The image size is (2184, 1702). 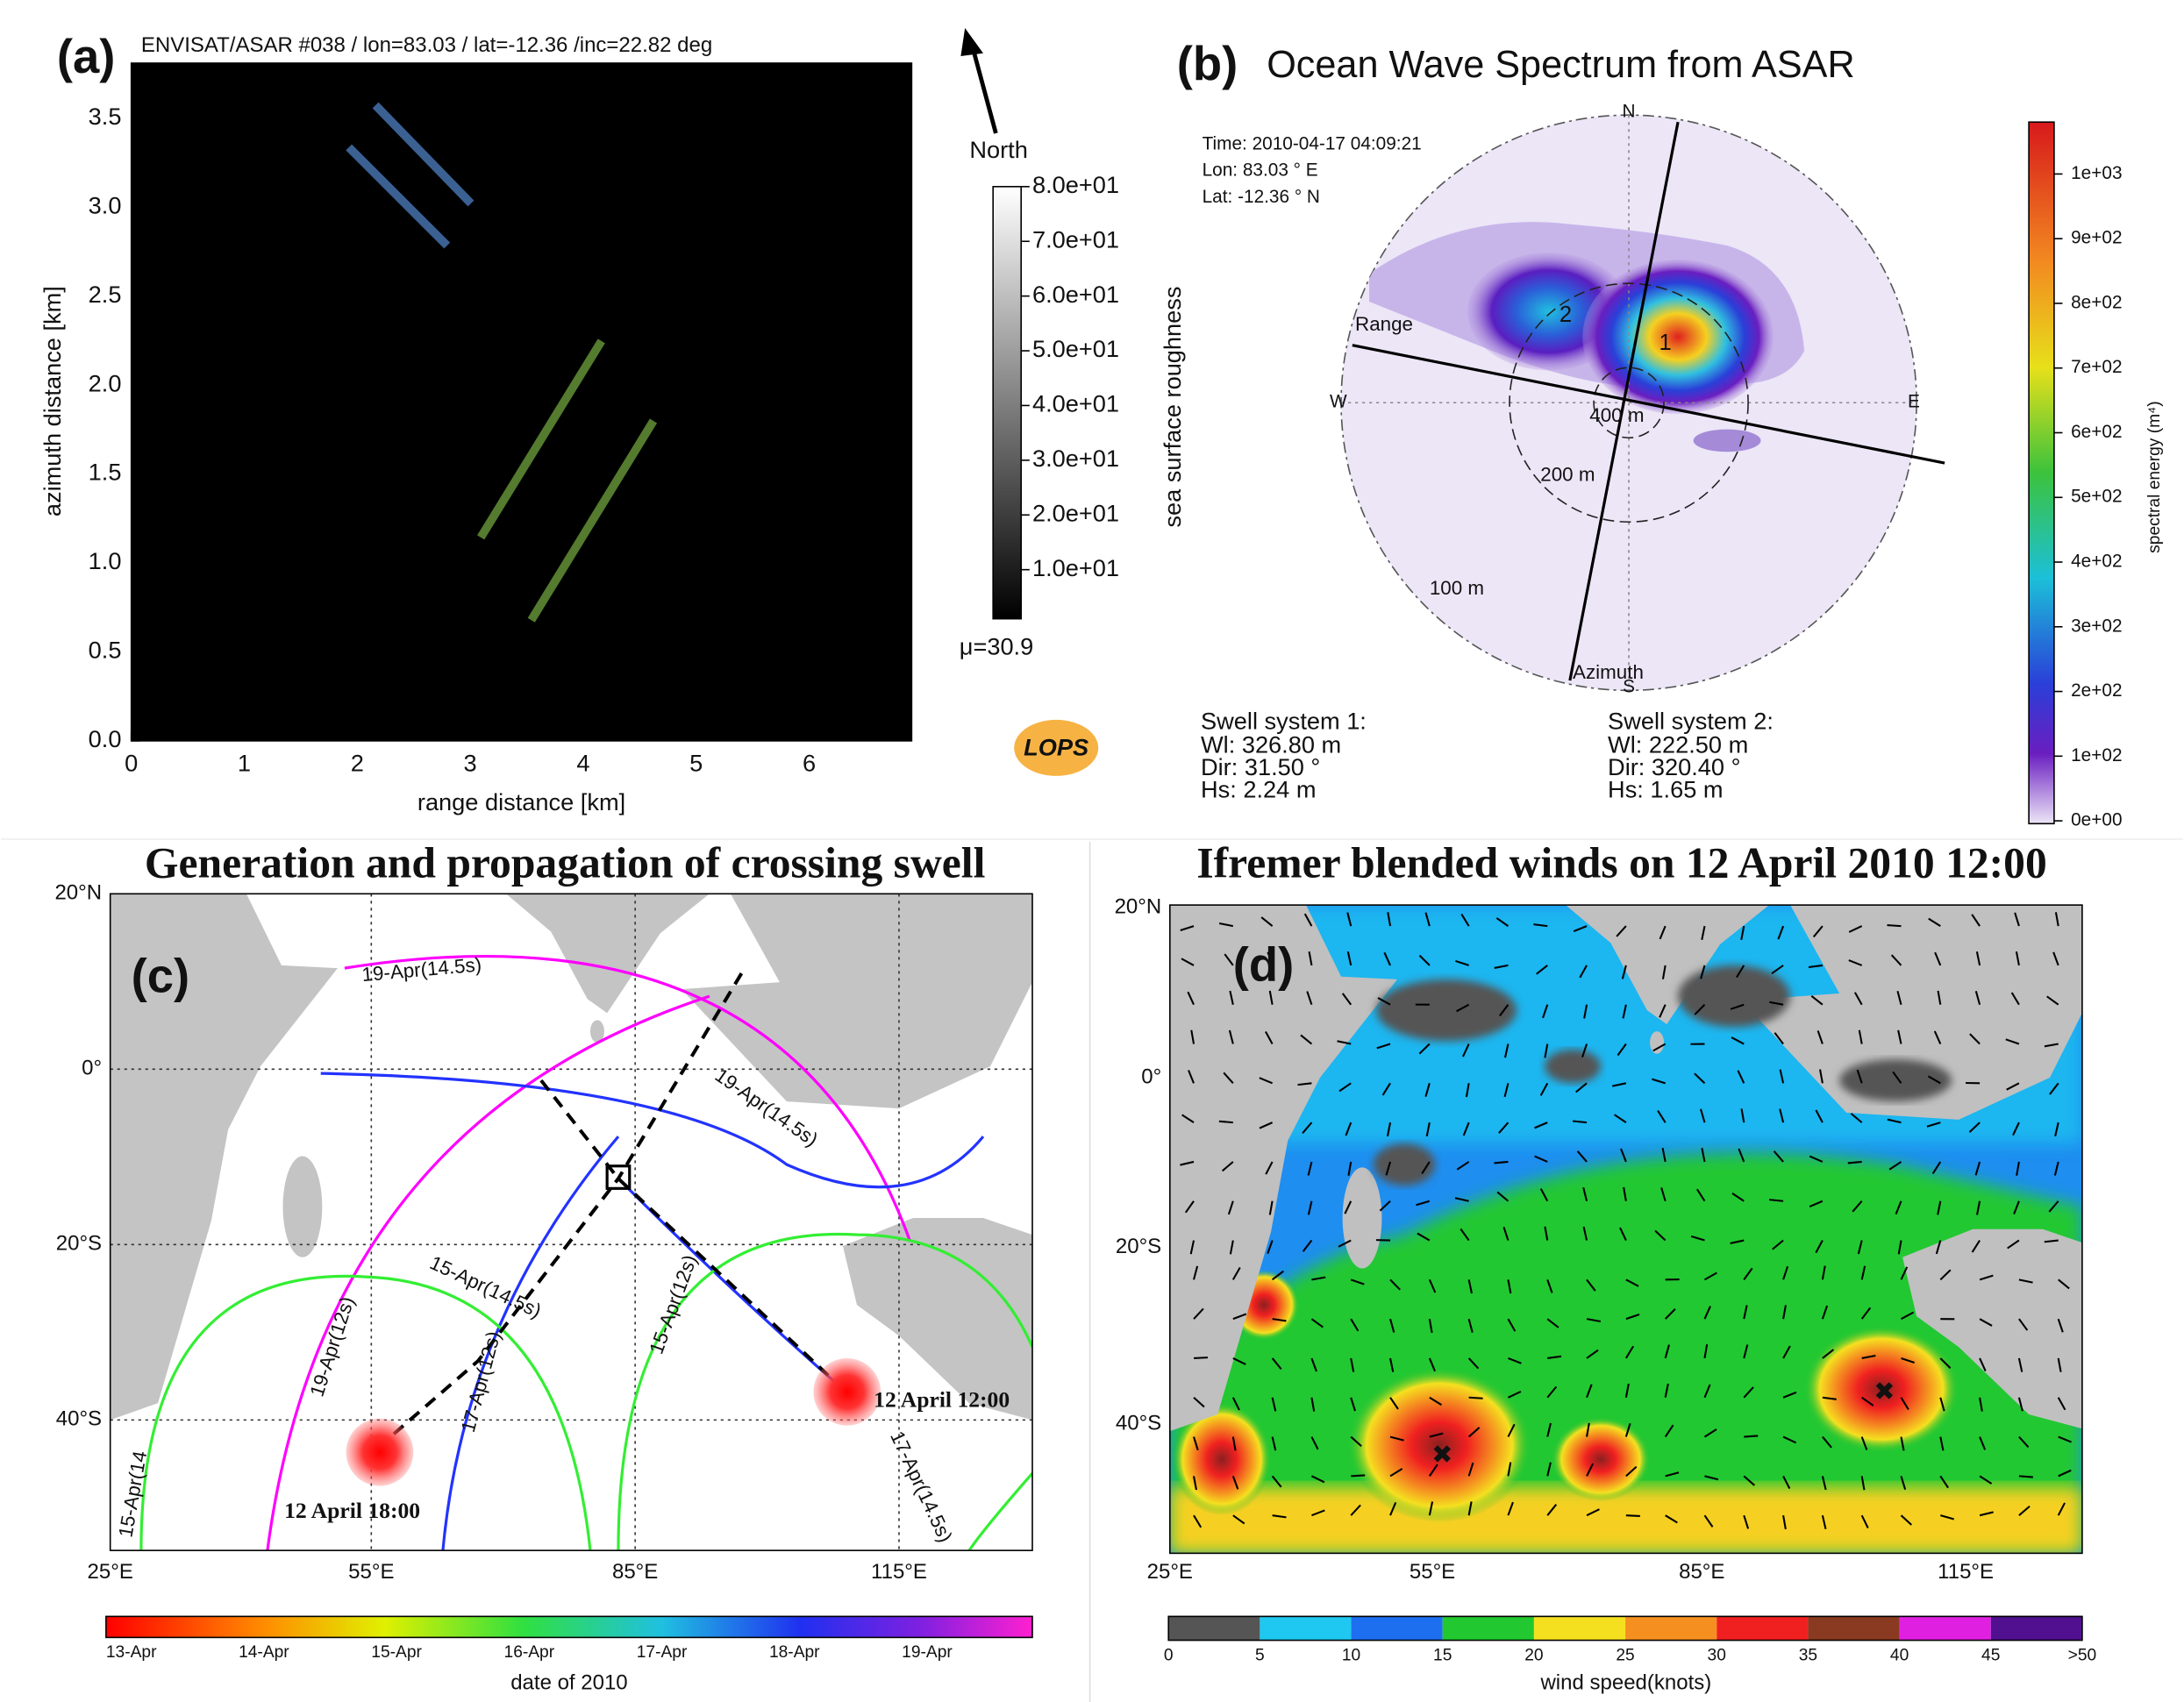 What do you see at coordinates (568, 1683) in the screenshot?
I see `colorbar-label: date of 2010` at bounding box center [568, 1683].